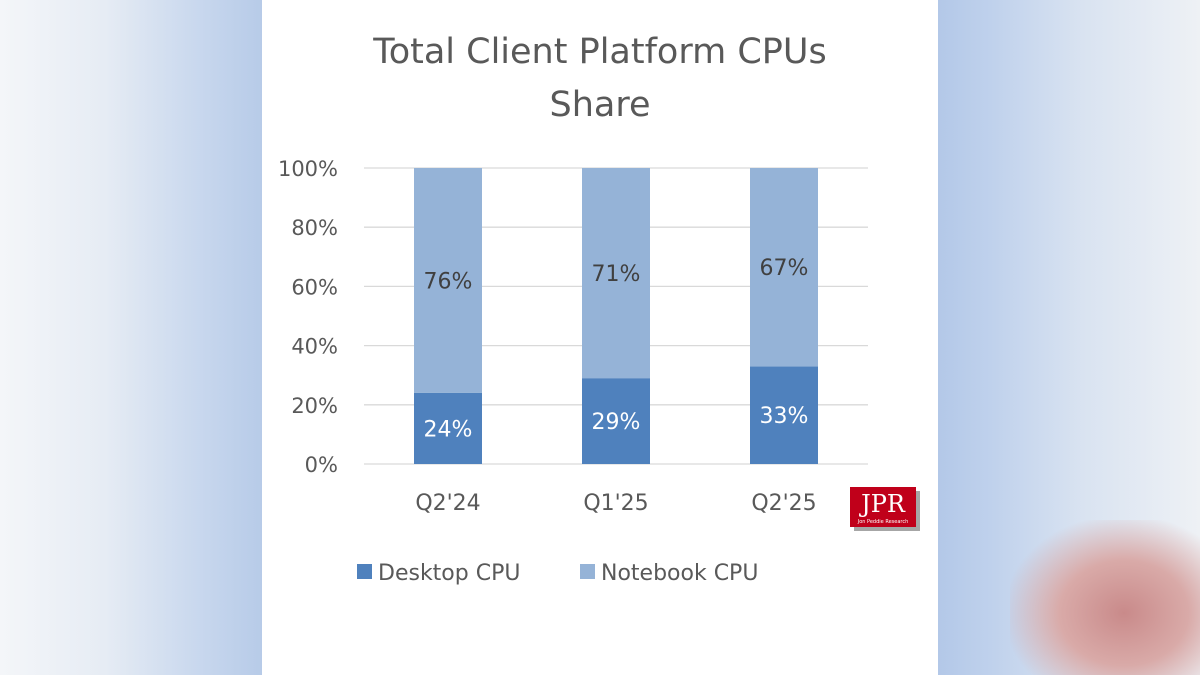  I want to click on jpr-logo: JPR Jon Peddie Research, so click(885, 509).